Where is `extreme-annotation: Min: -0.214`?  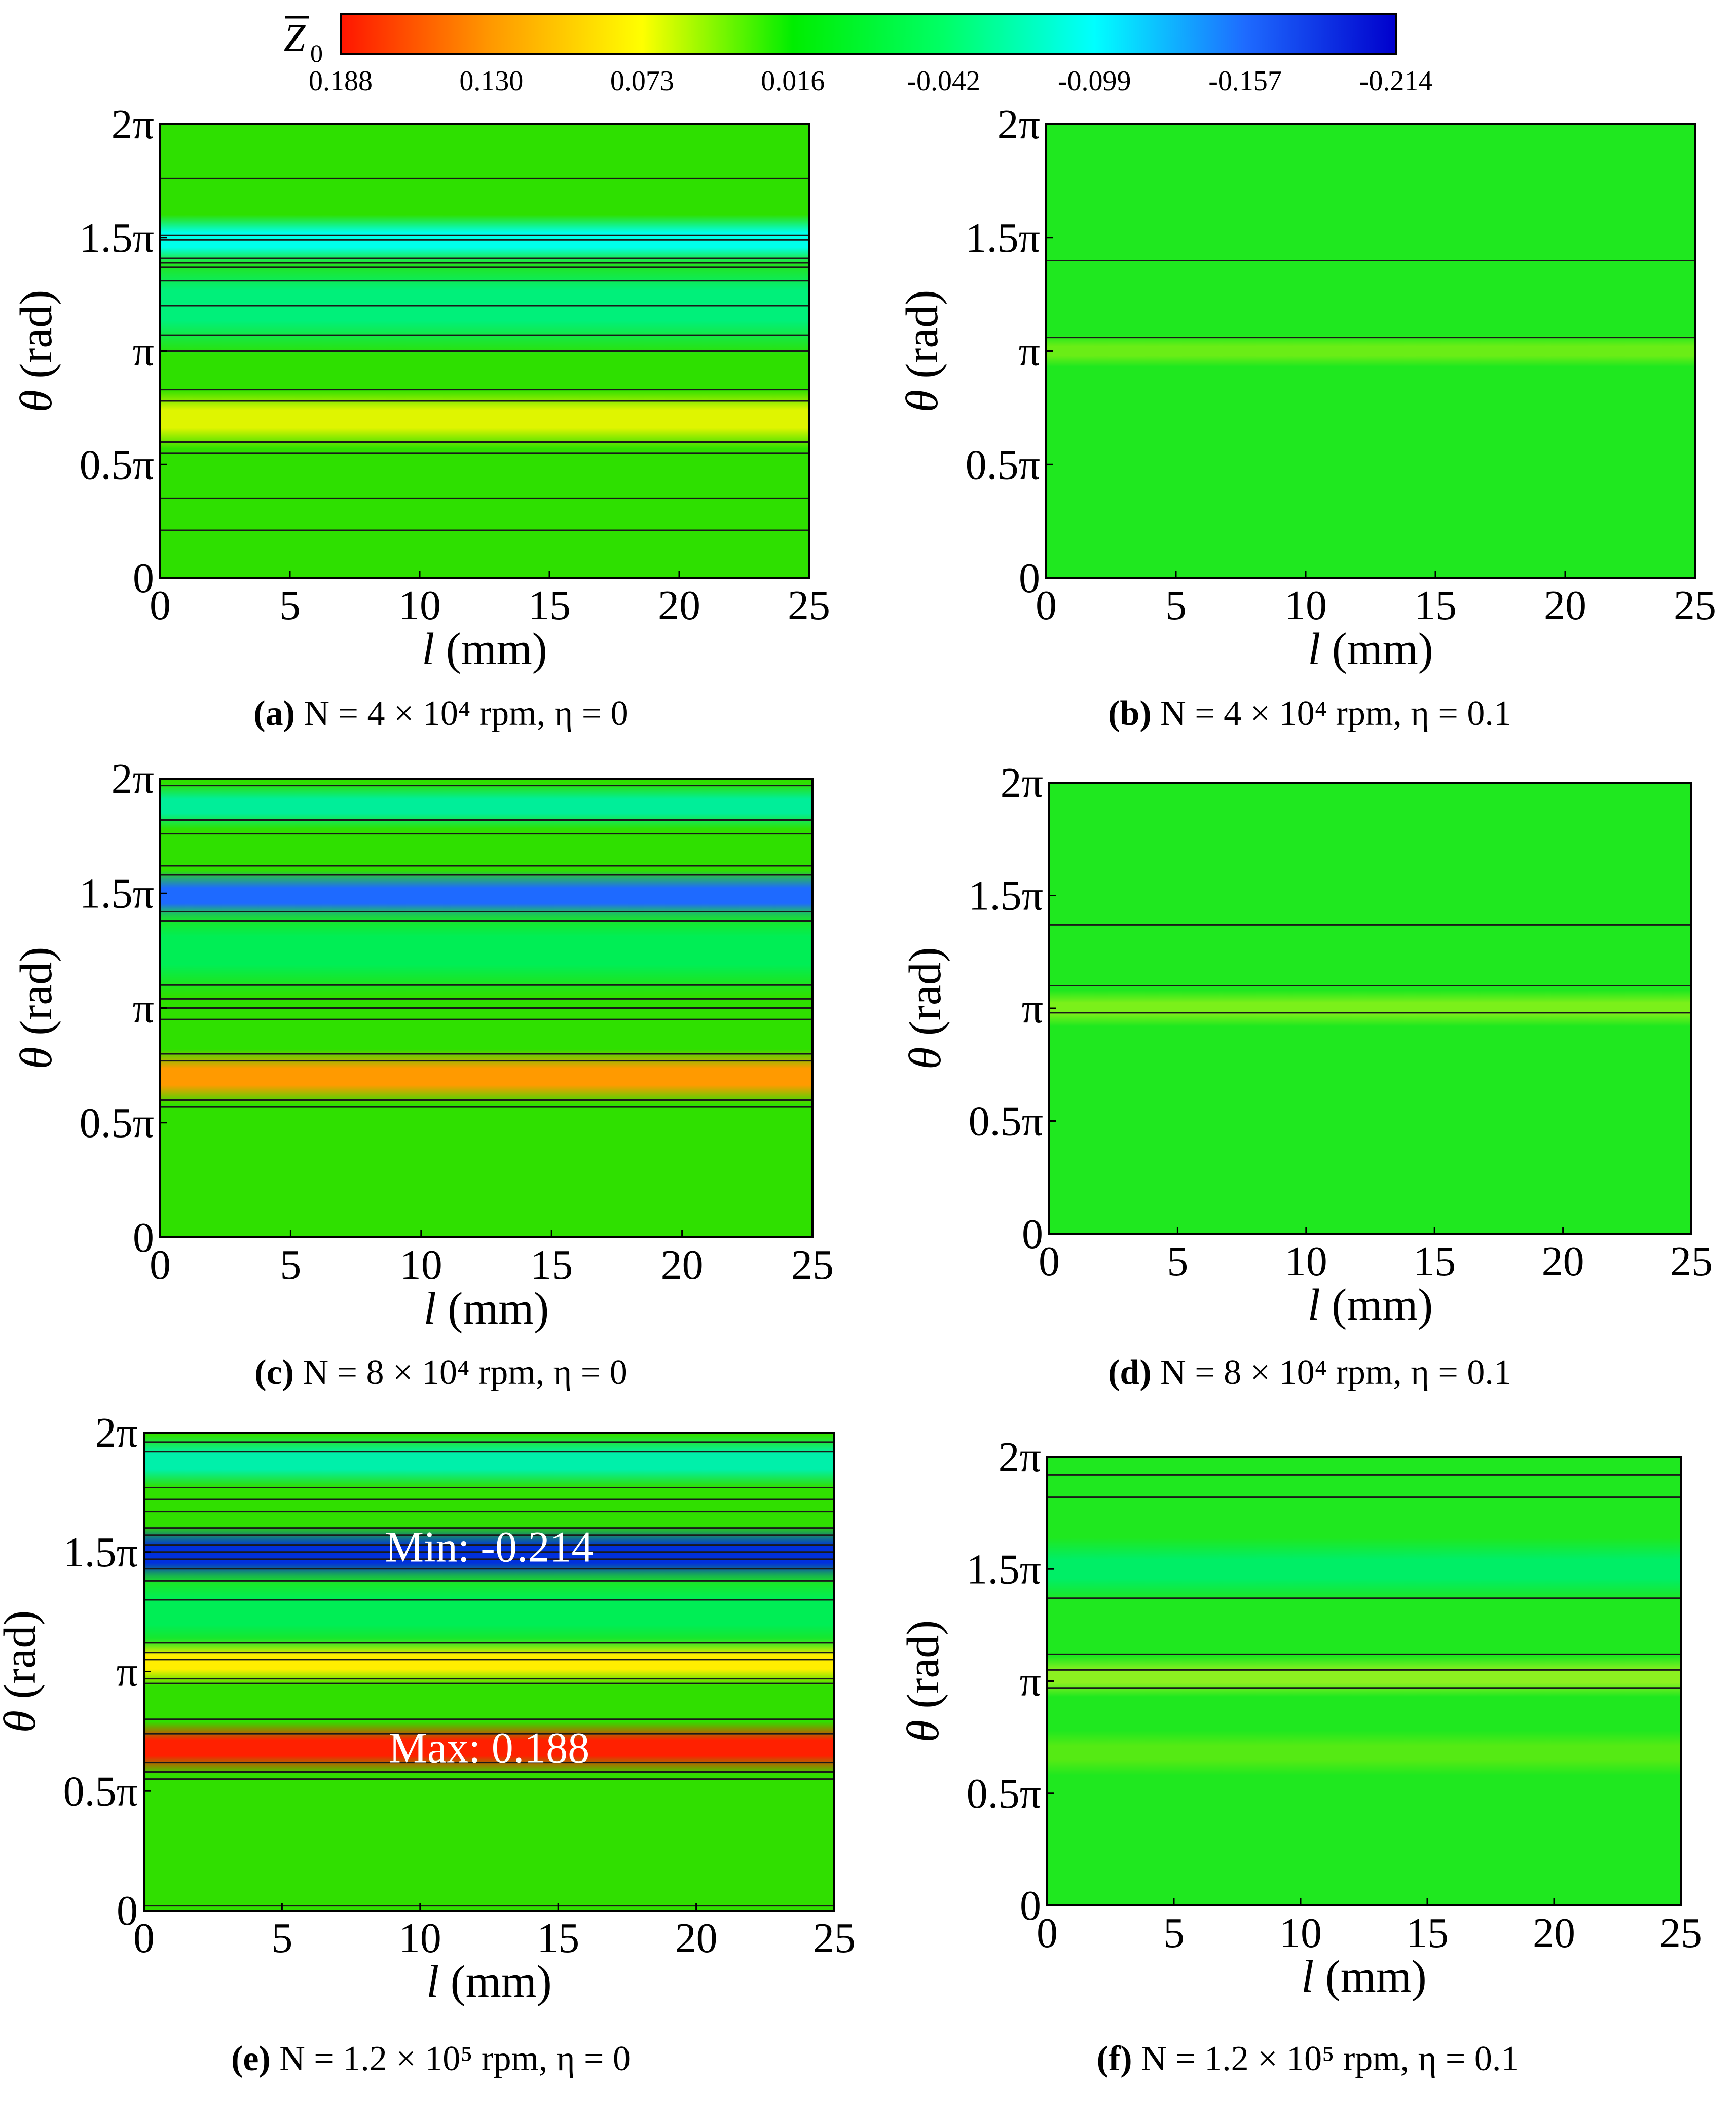 extreme-annotation: Min: -0.214 is located at coordinates (489, 1546).